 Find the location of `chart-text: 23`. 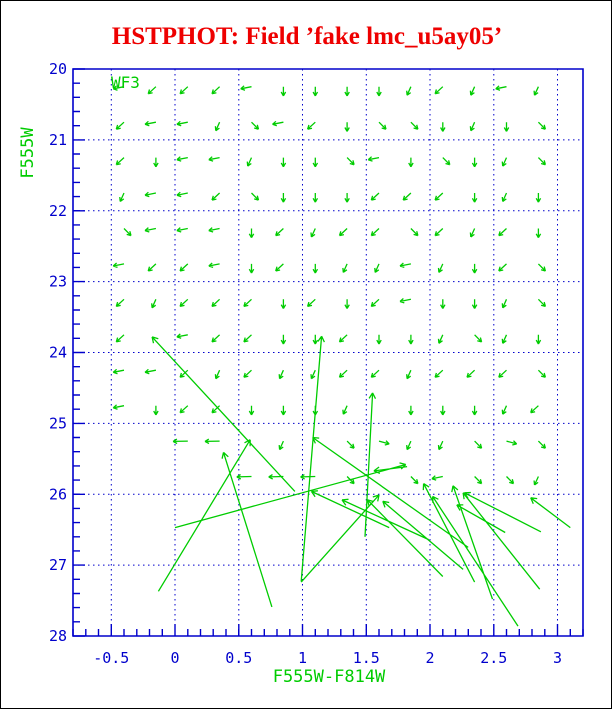

chart-text: 23 is located at coordinates (58, 282).